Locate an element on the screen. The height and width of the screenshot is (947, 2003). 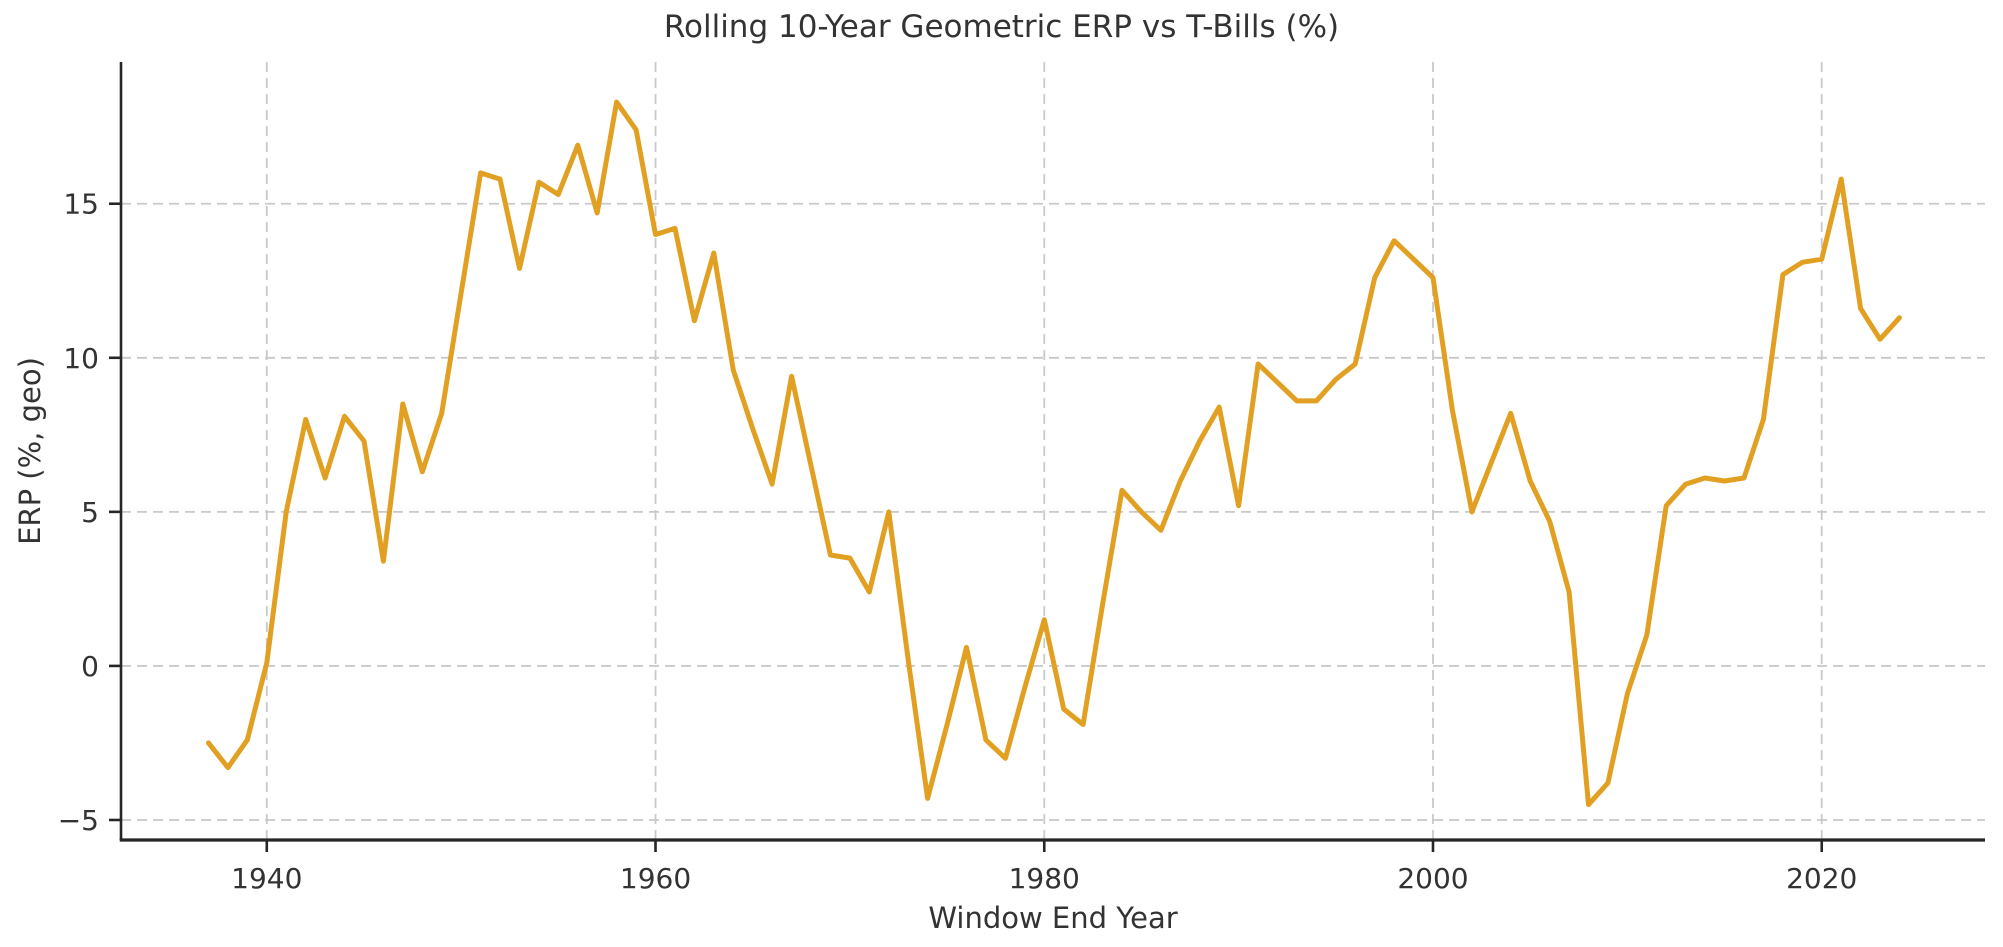
y-tick-label: 15 is located at coordinates (81, 204).